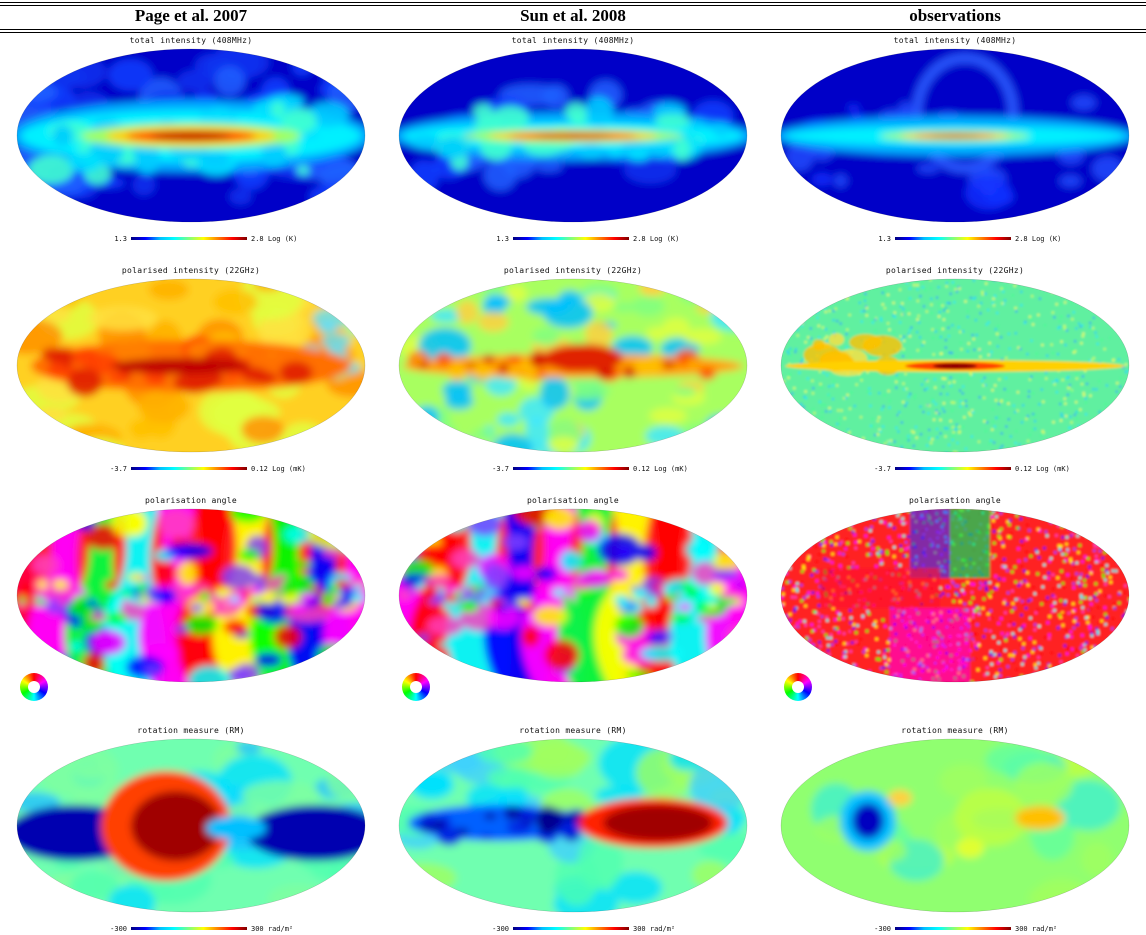 The height and width of the screenshot is (935, 1146). Describe the element at coordinates (955, 135) in the screenshot. I see `sky-map-ti-obs` at that location.